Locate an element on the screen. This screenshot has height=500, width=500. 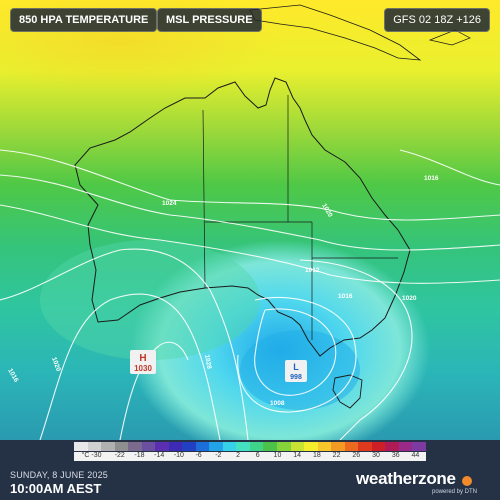
forecast-time: 10:00AM AEST is located at coordinates (56, 488).